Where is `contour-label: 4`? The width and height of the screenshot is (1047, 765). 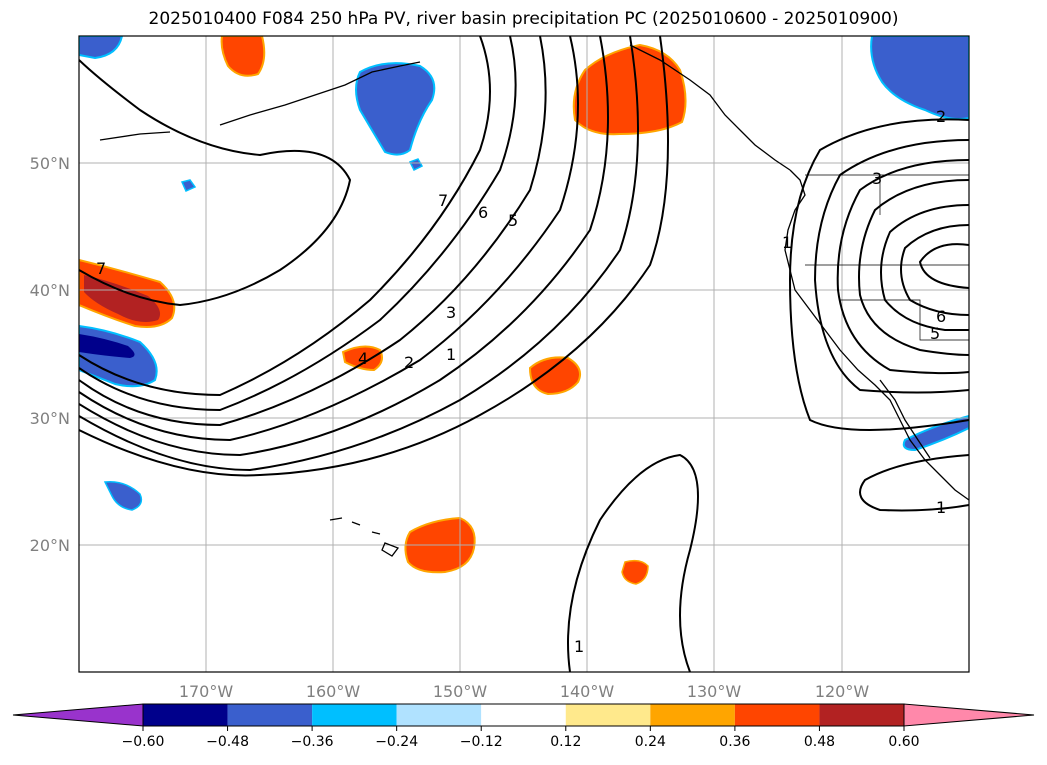
contour-label: 4 is located at coordinates (363, 358).